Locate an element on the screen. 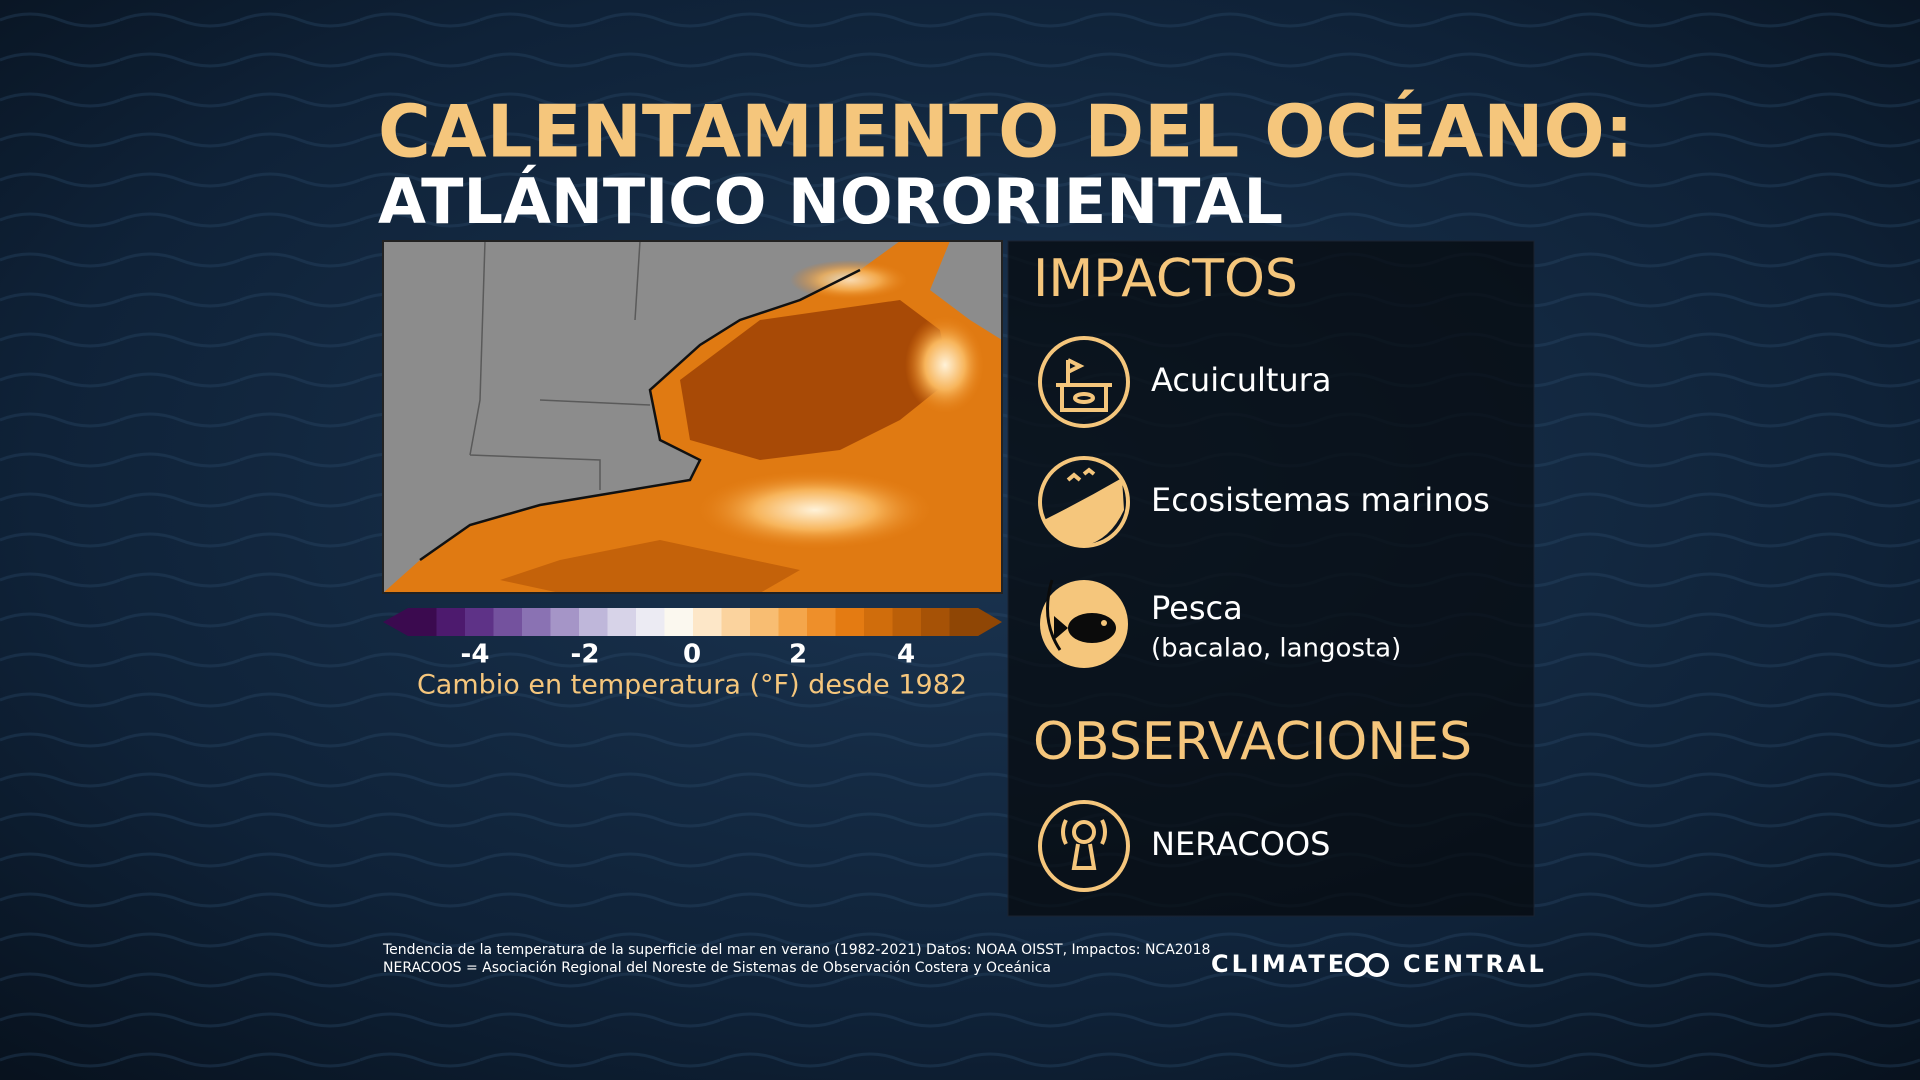  icon-aquaculture is located at coordinates (1084, 382).